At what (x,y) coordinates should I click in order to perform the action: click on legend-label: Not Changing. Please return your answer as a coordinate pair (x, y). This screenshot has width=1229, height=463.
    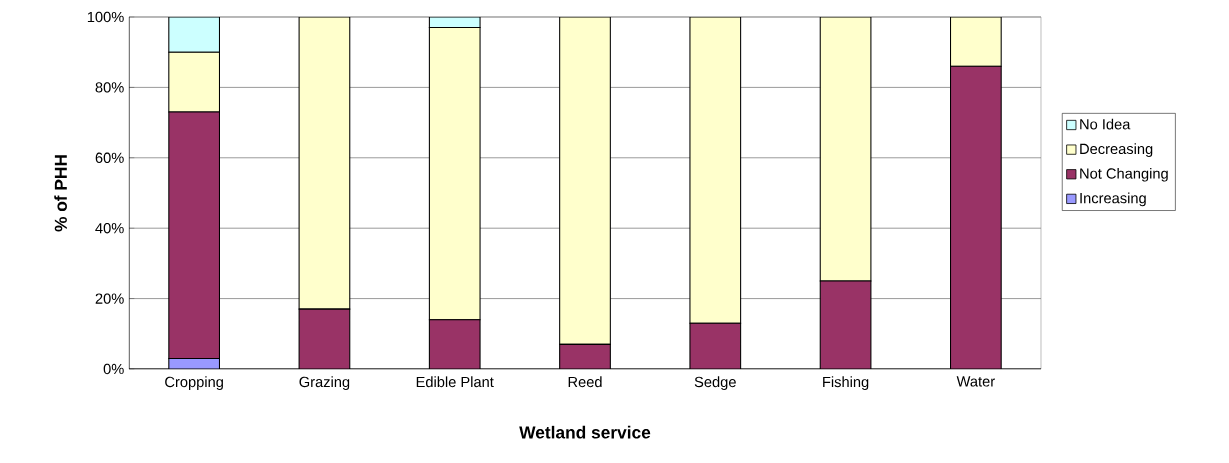
    Looking at the image, I should click on (1124, 174).